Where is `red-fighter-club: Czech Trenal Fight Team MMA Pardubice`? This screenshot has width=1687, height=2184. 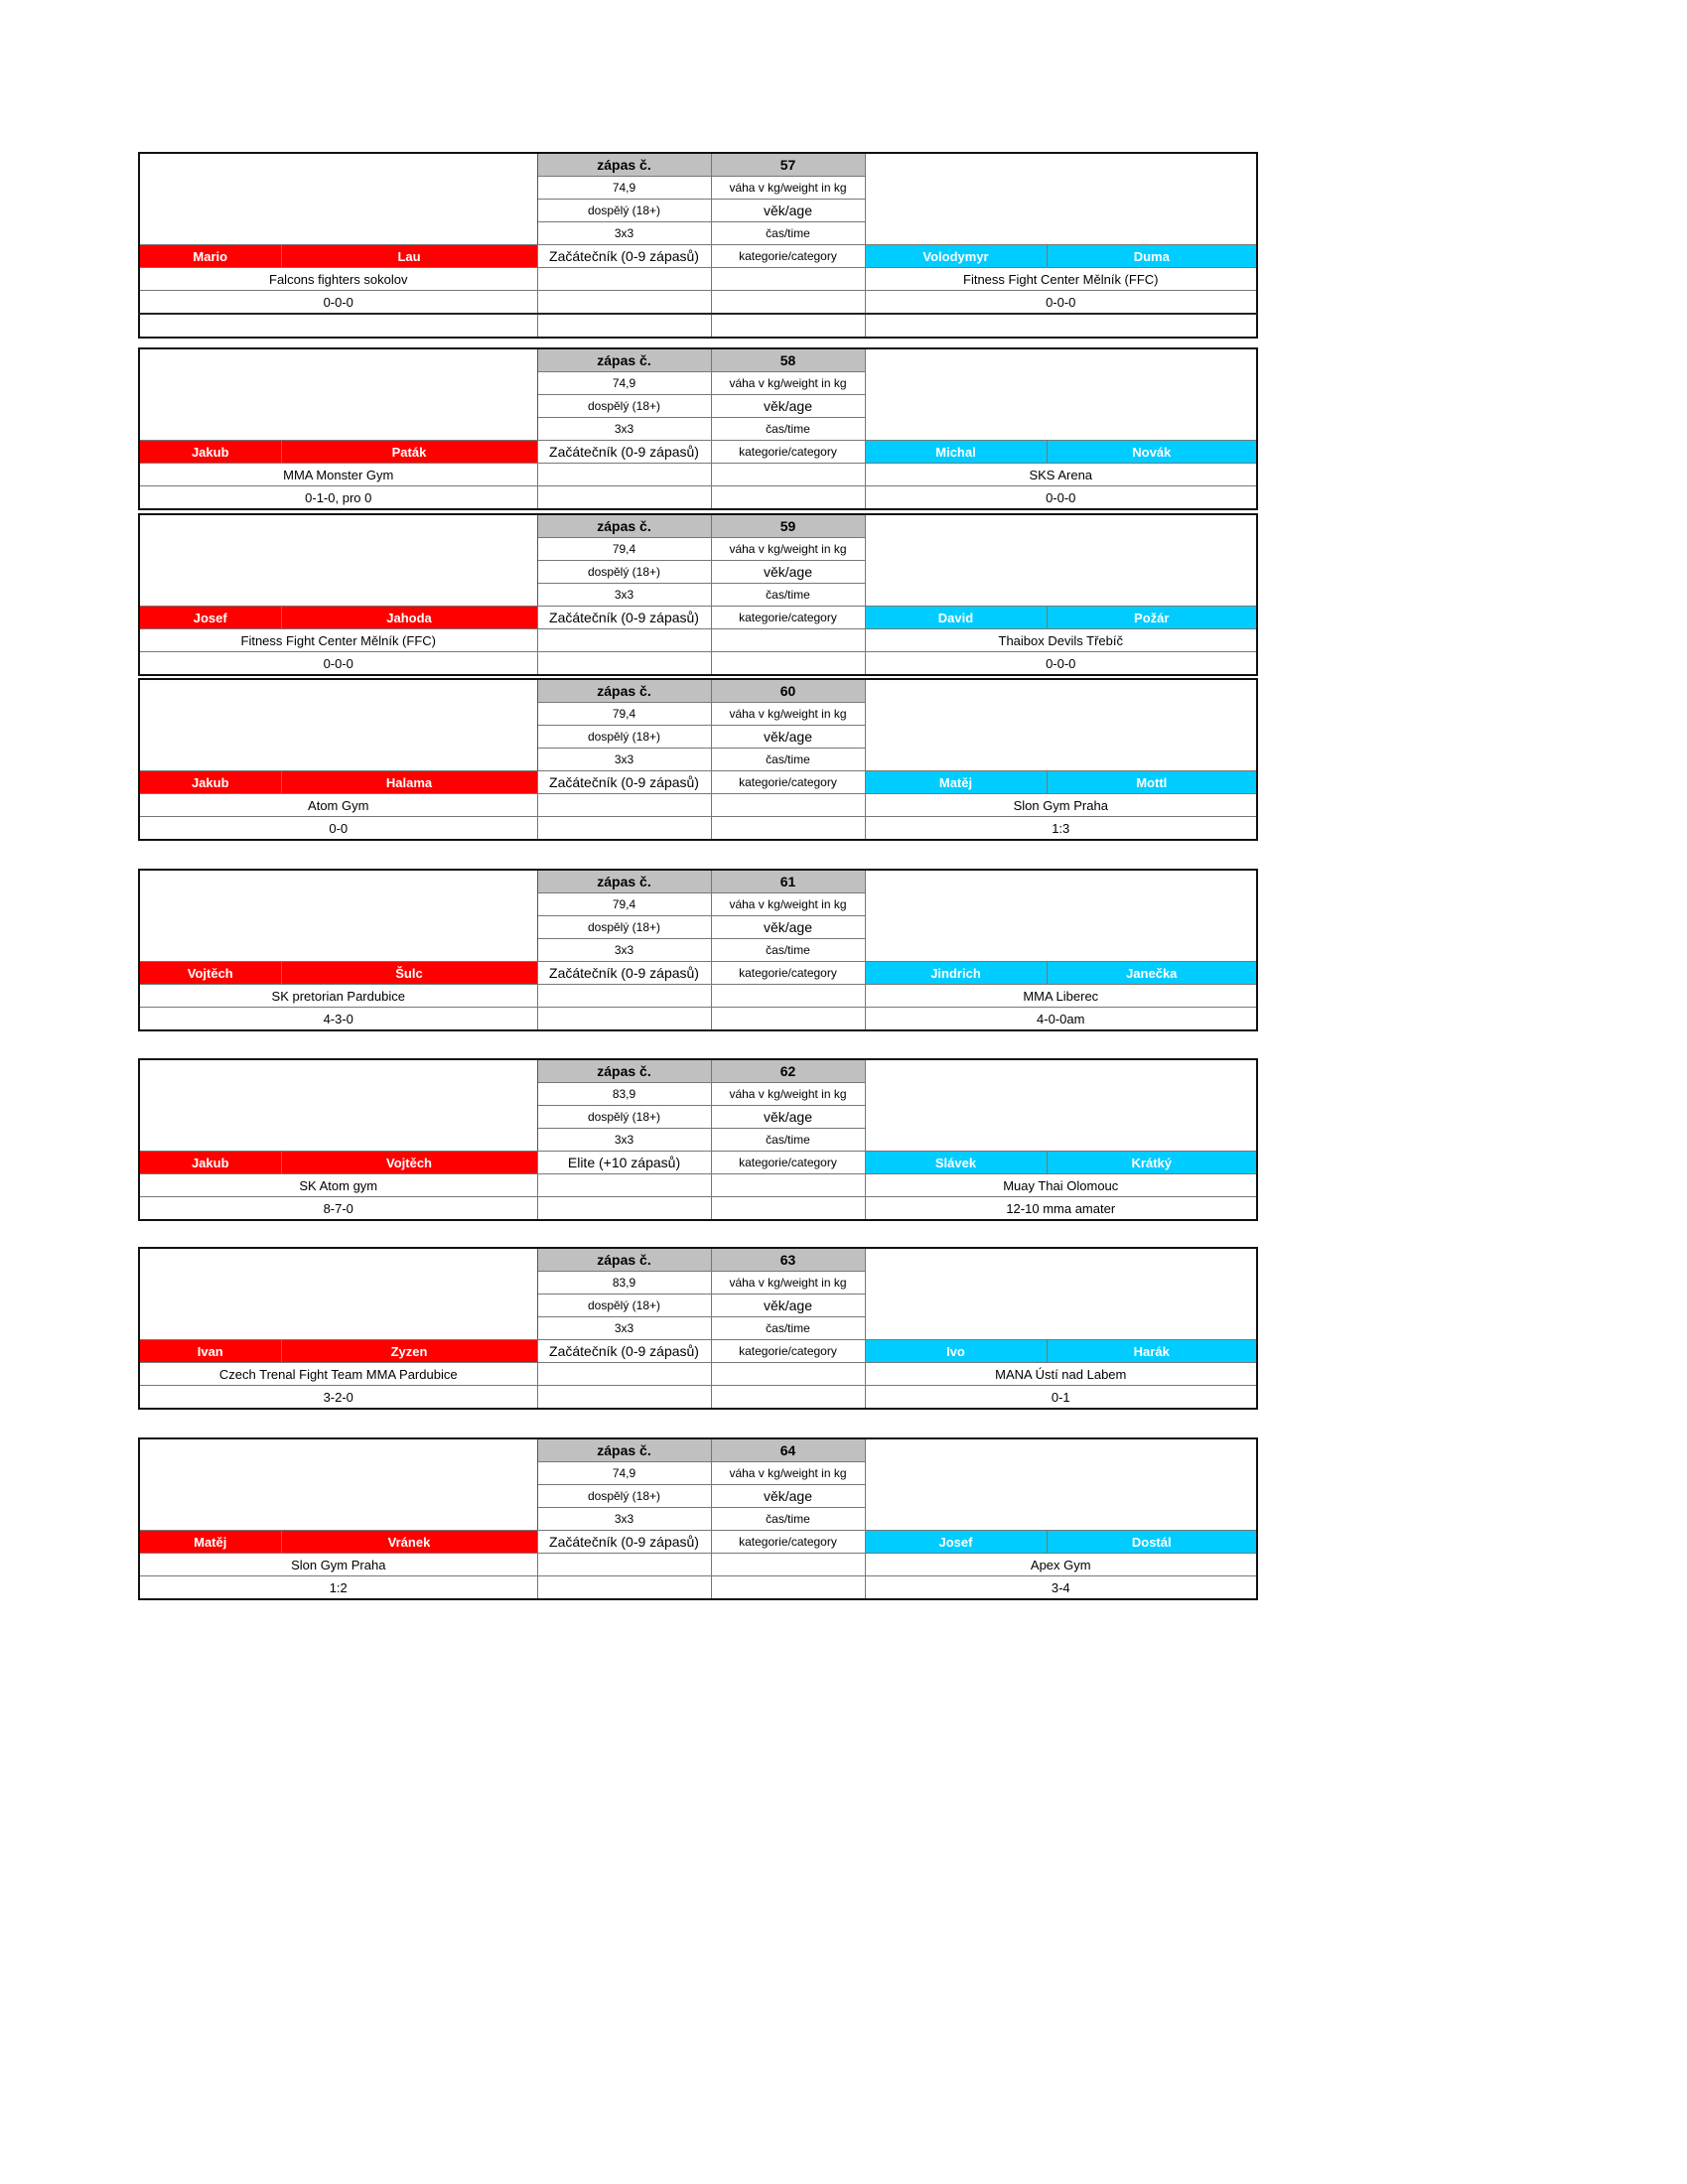 red-fighter-club: Czech Trenal Fight Team MMA Pardubice is located at coordinates (338, 1374).